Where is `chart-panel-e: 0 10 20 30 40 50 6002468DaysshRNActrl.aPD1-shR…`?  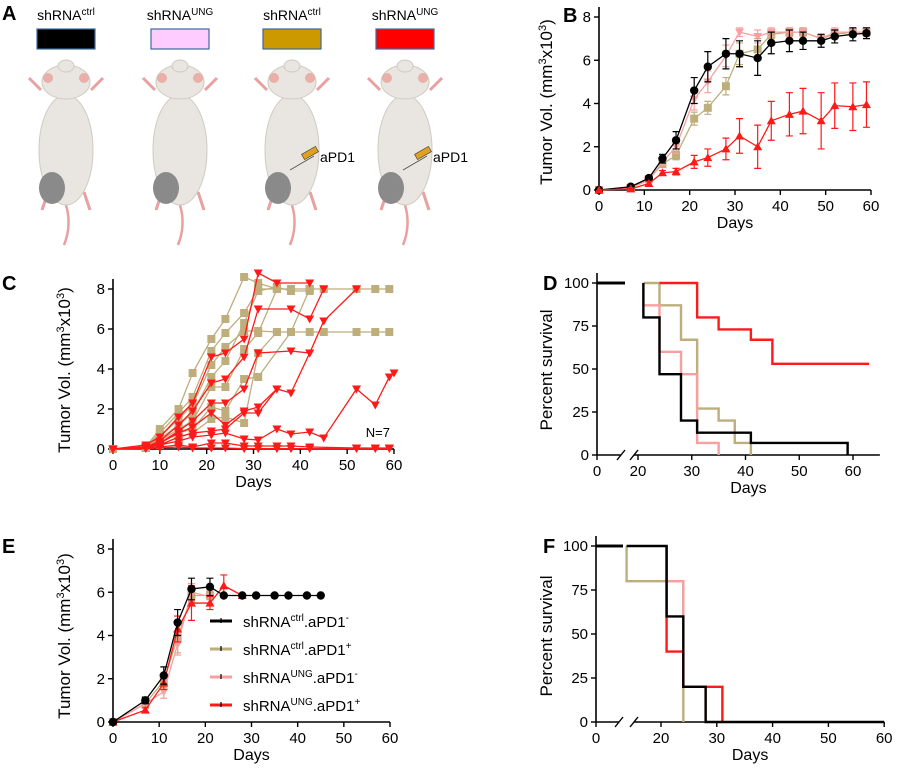 chart-panel-e: 0 10 20 30 40 50 6002468DaysshRNActrl.aPD1-shR… is located at coordinates (247, 651).